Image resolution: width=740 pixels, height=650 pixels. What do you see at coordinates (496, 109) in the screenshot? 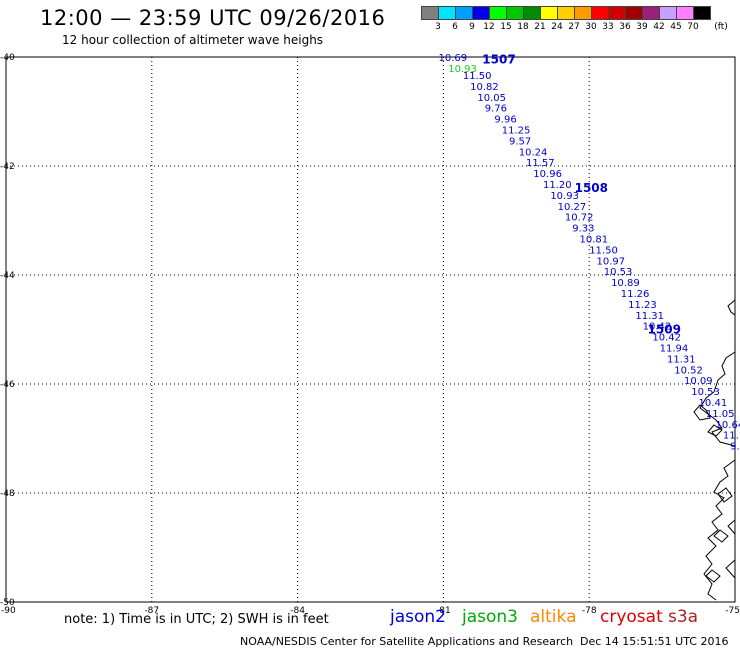
I see `wave-height-value: 9.76` at bounding box center [496, 109].